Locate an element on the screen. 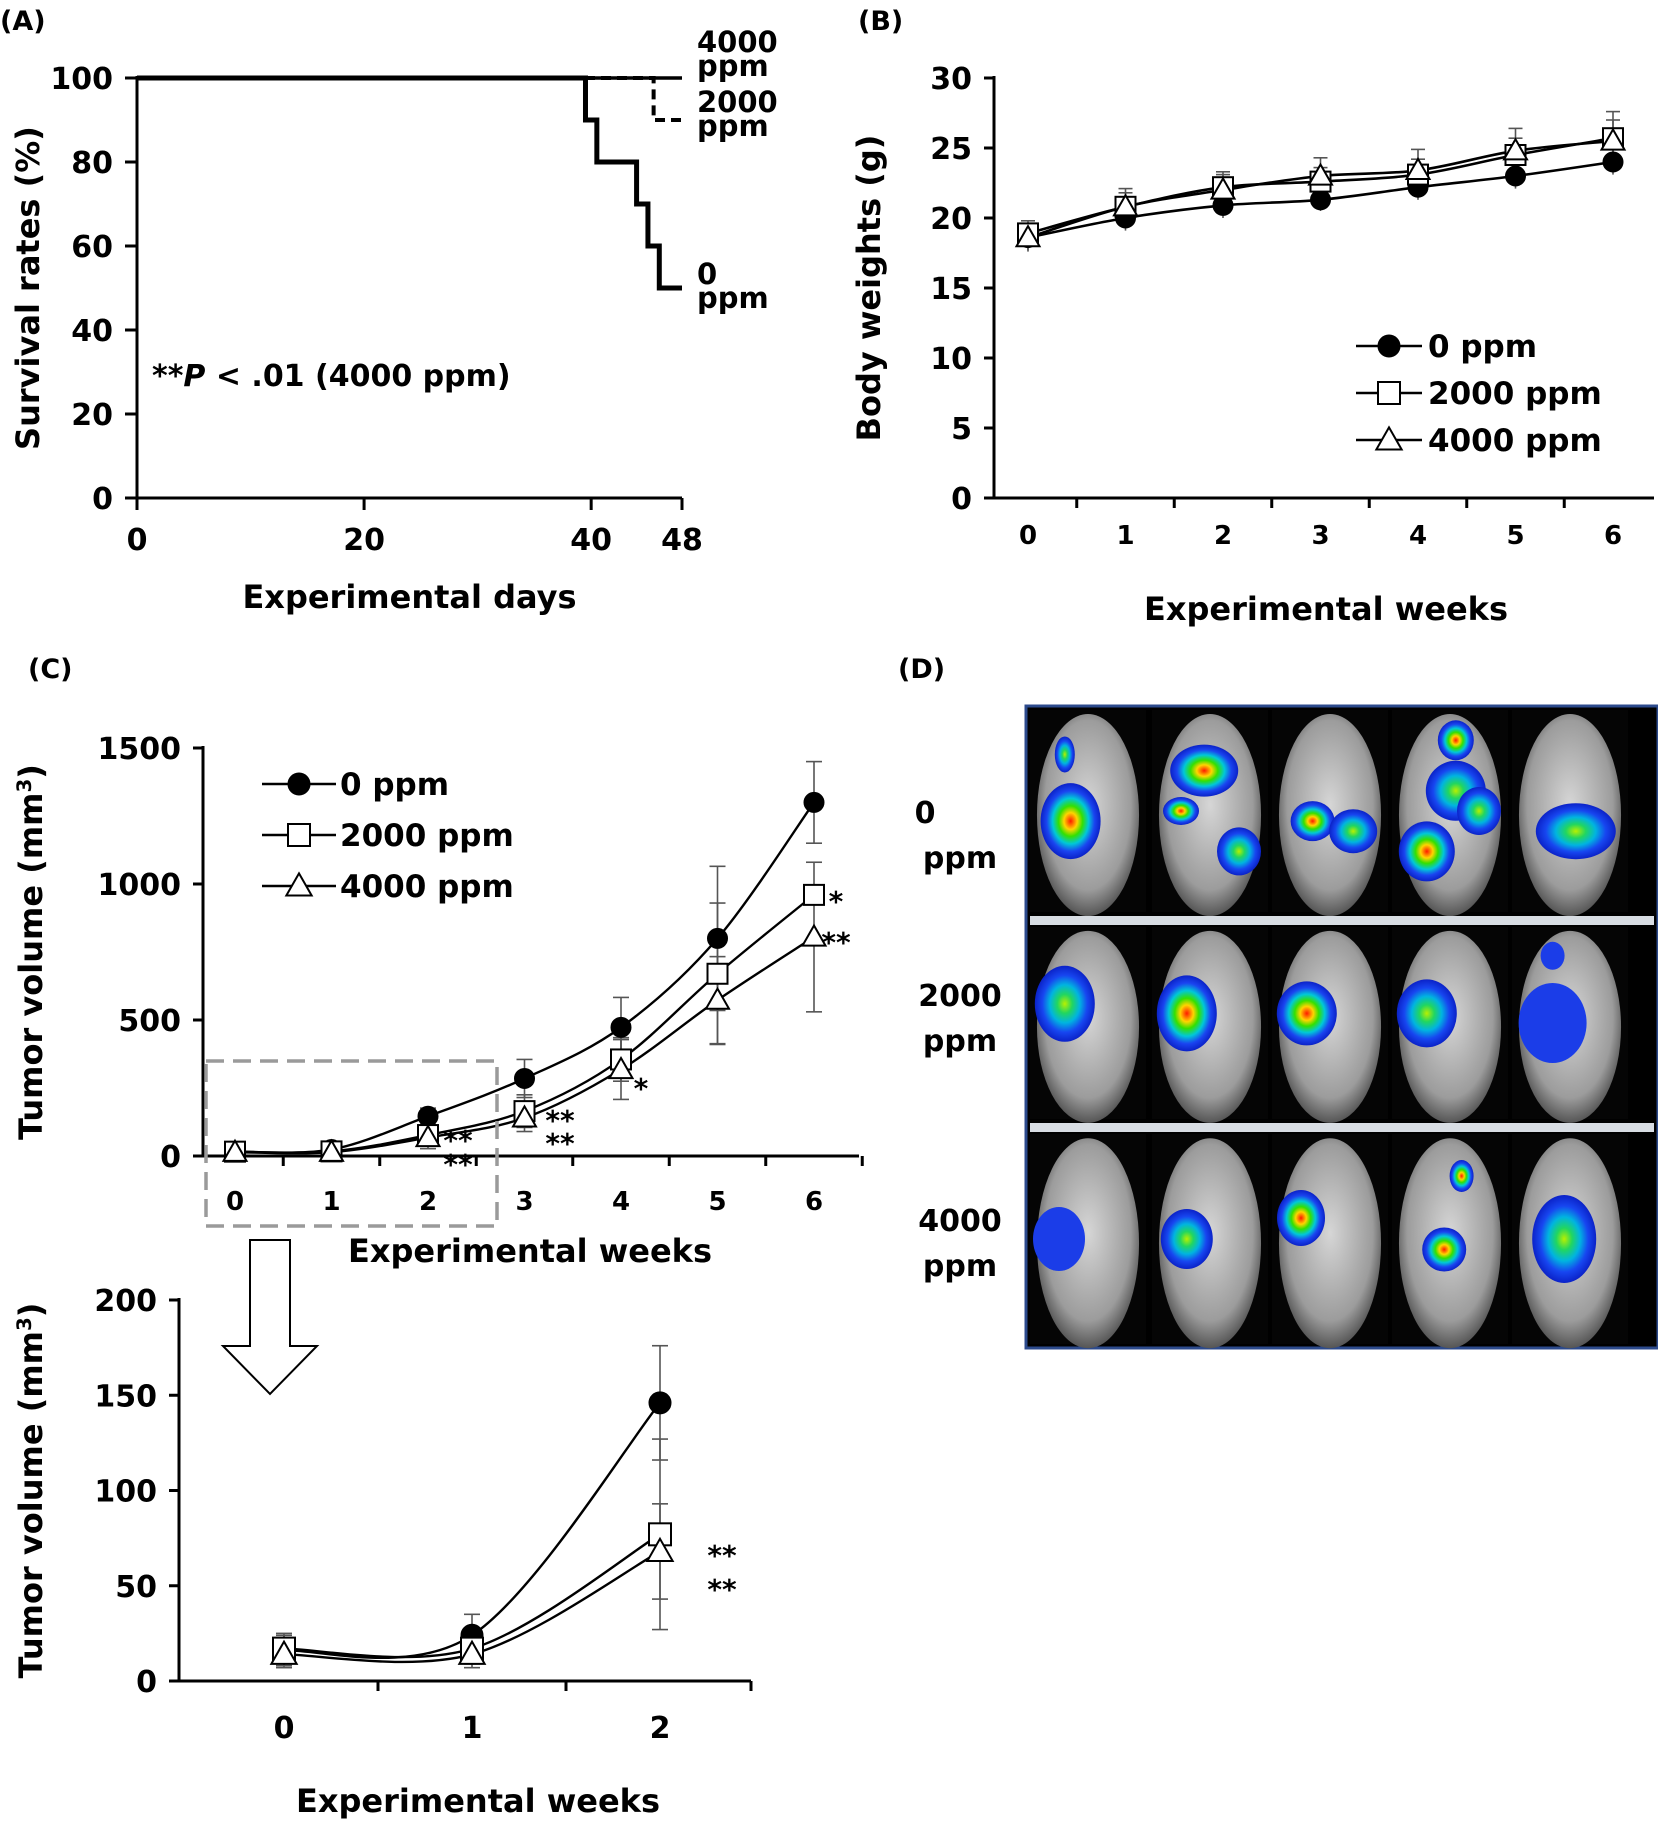 The height and width of the screenshot is (1830, 1658). panel-c-label: (C) is located at coordinates (50, 669).